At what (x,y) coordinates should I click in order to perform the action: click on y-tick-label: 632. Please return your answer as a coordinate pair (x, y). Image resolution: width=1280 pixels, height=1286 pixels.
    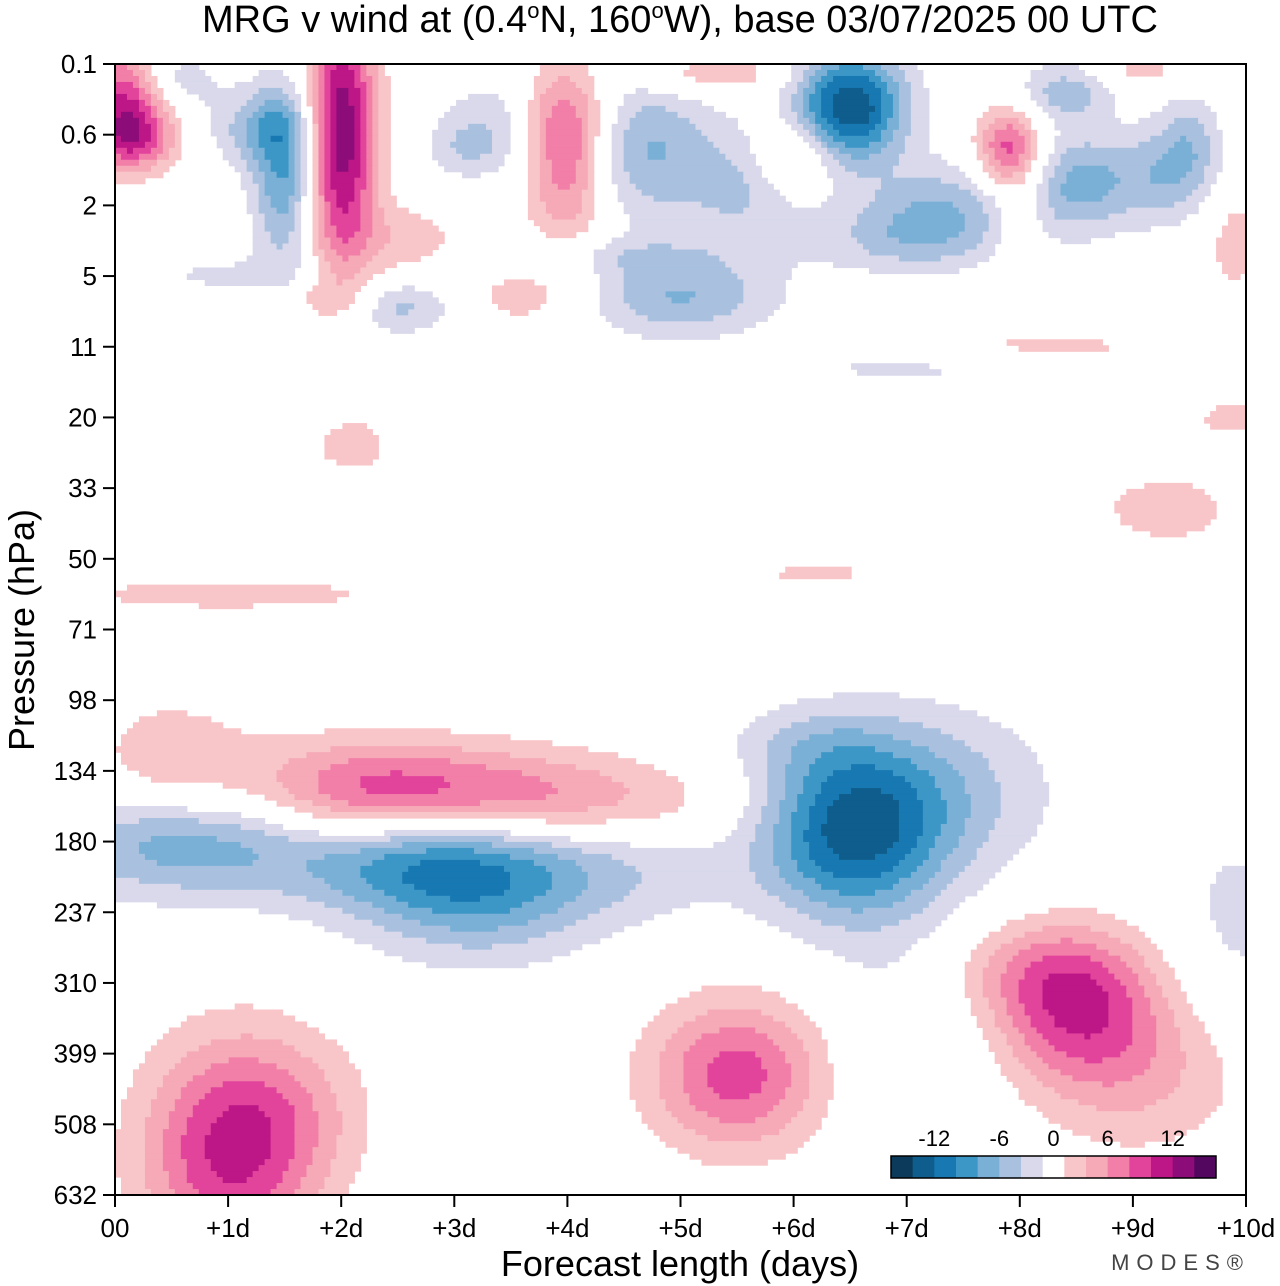
    Looking at the image, I should click on (75, 1195).